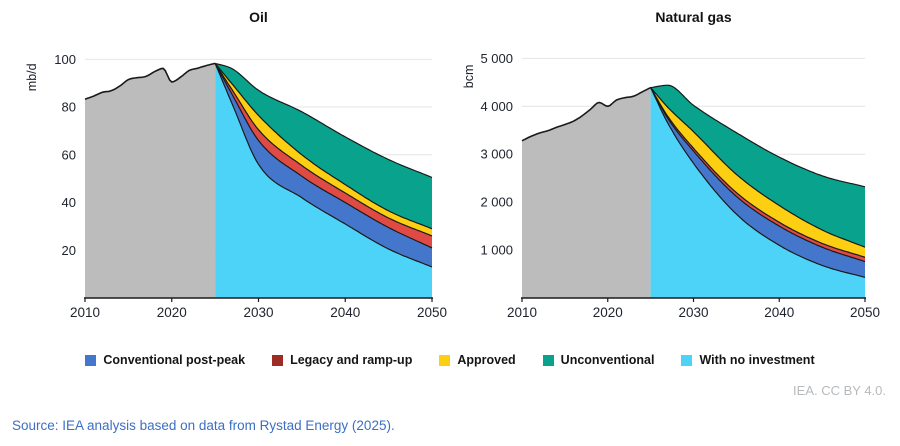 The width and height of the screenshot is (900, 446). Describe the element at coordinates (91, 360) in the screenshot. I see `legend-swatch-conventional-post-peak` at that location.